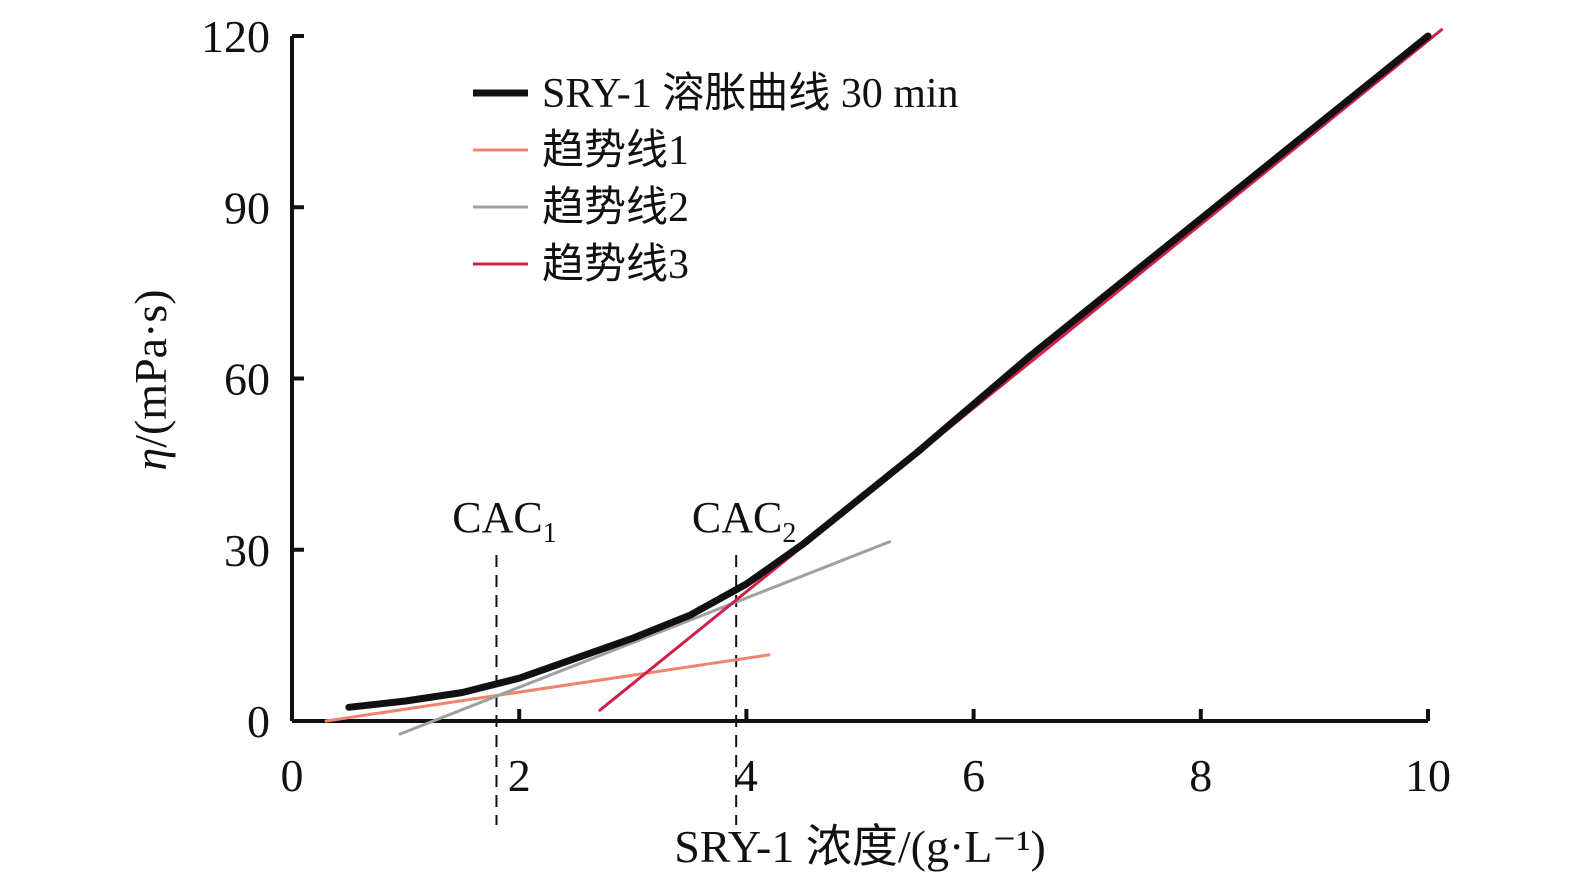 The width and height of the screenshot is (1575, 883). Describe the element at coordinates (973, 775) in the screenshot. I see `x-tick-label: 6` at that location.